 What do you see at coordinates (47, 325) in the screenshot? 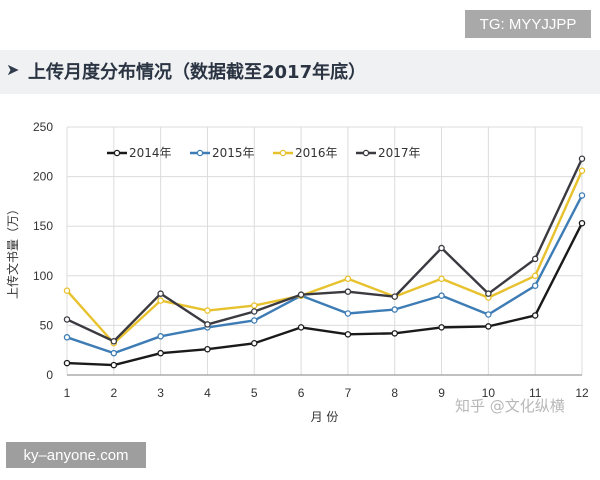
I see `y-tick-label: 50` at bounding box center [47, 325].